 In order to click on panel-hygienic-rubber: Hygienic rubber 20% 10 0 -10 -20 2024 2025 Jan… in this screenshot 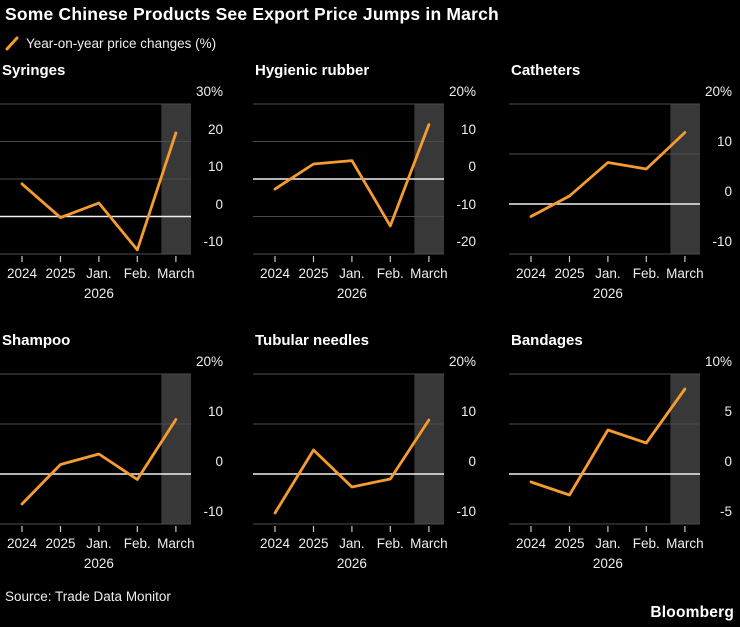, I will do `click(370, 188)`.